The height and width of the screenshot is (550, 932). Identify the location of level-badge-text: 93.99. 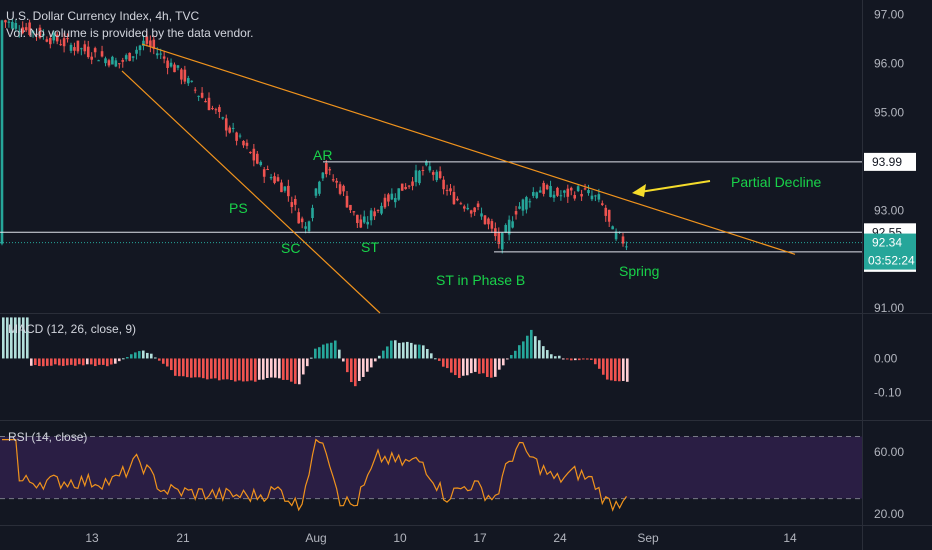
(887, 162).